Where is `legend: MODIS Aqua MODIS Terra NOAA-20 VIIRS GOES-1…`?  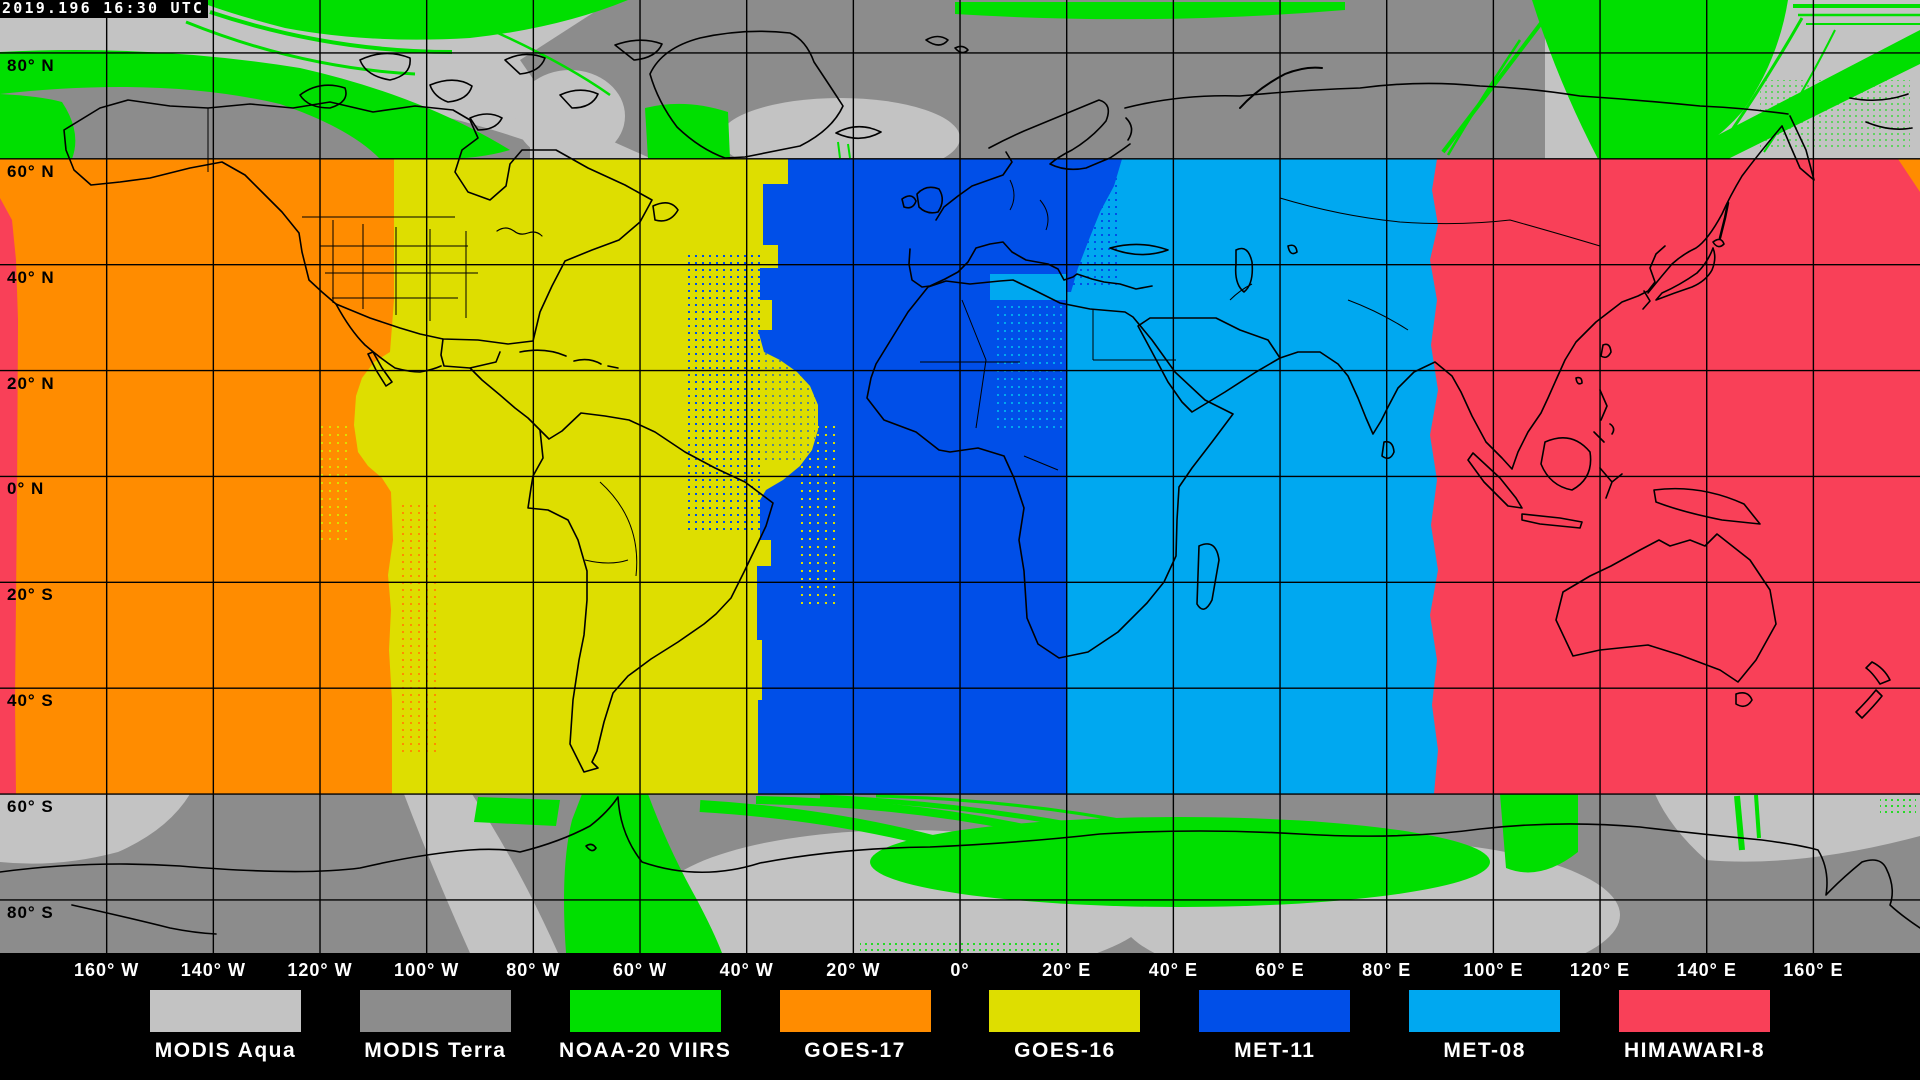
legend: MODIS Aqua MODIS Terra NOAA-20 VIIRS GOES-1… is located at coordinates (960, 1035).